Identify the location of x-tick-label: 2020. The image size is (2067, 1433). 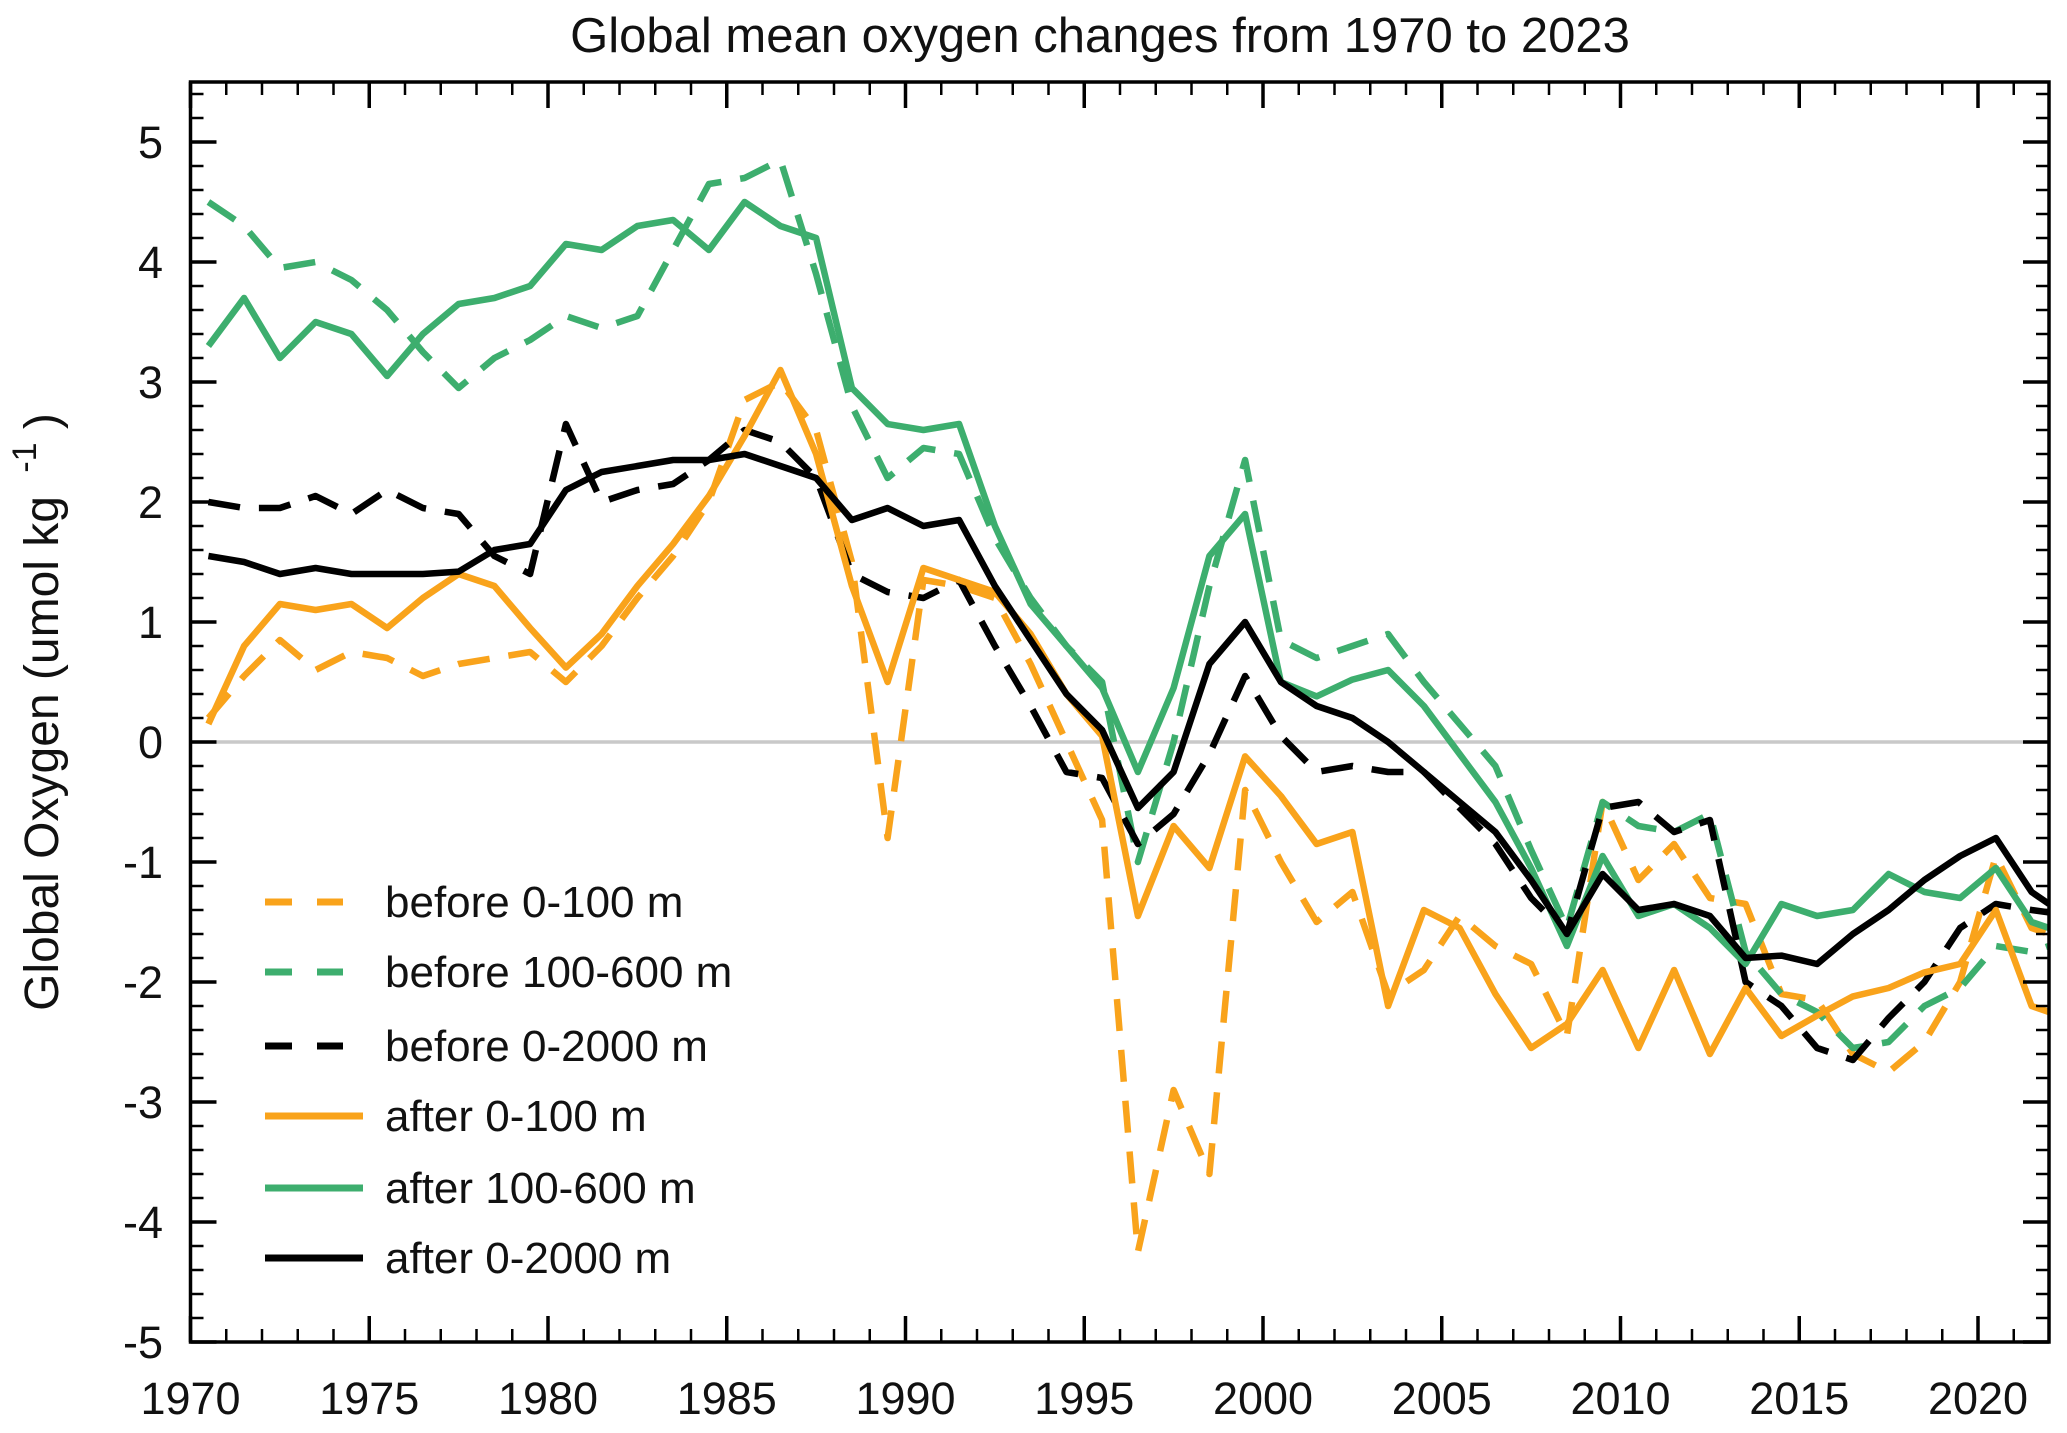
(1978, 1398).